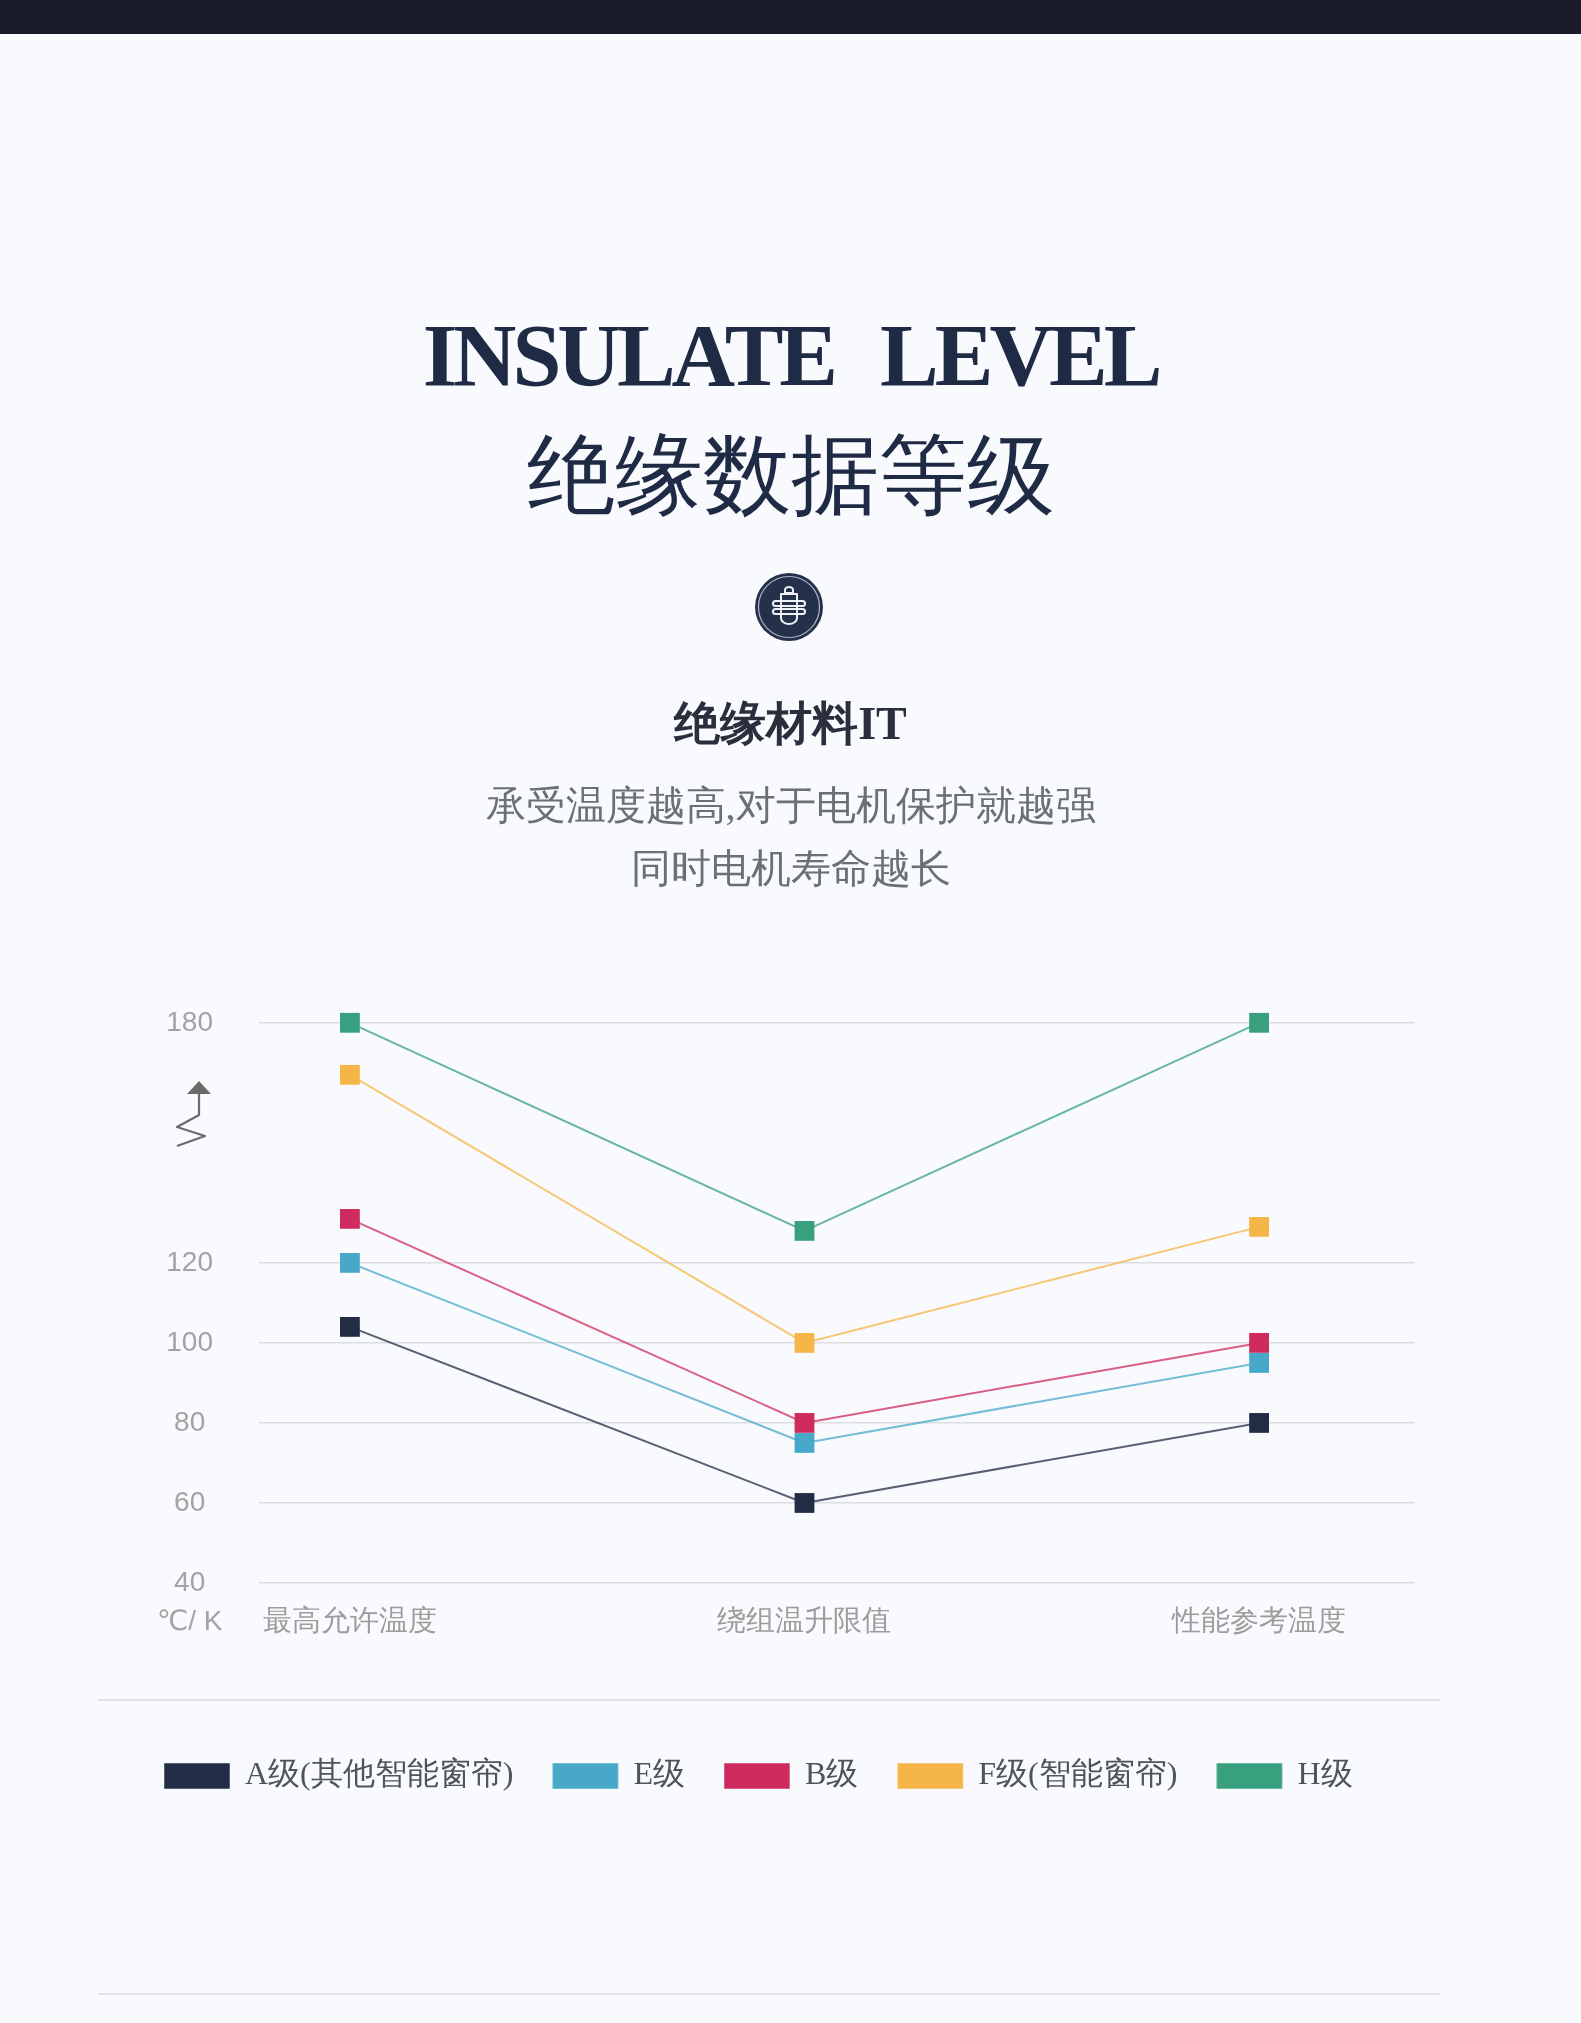 The height and width of the screenshot is (2023, 1581). What do you see at coordinates (831, 1773) in the screenshot?
I see `legend-label: B级` at bounding box center [831, 1773].